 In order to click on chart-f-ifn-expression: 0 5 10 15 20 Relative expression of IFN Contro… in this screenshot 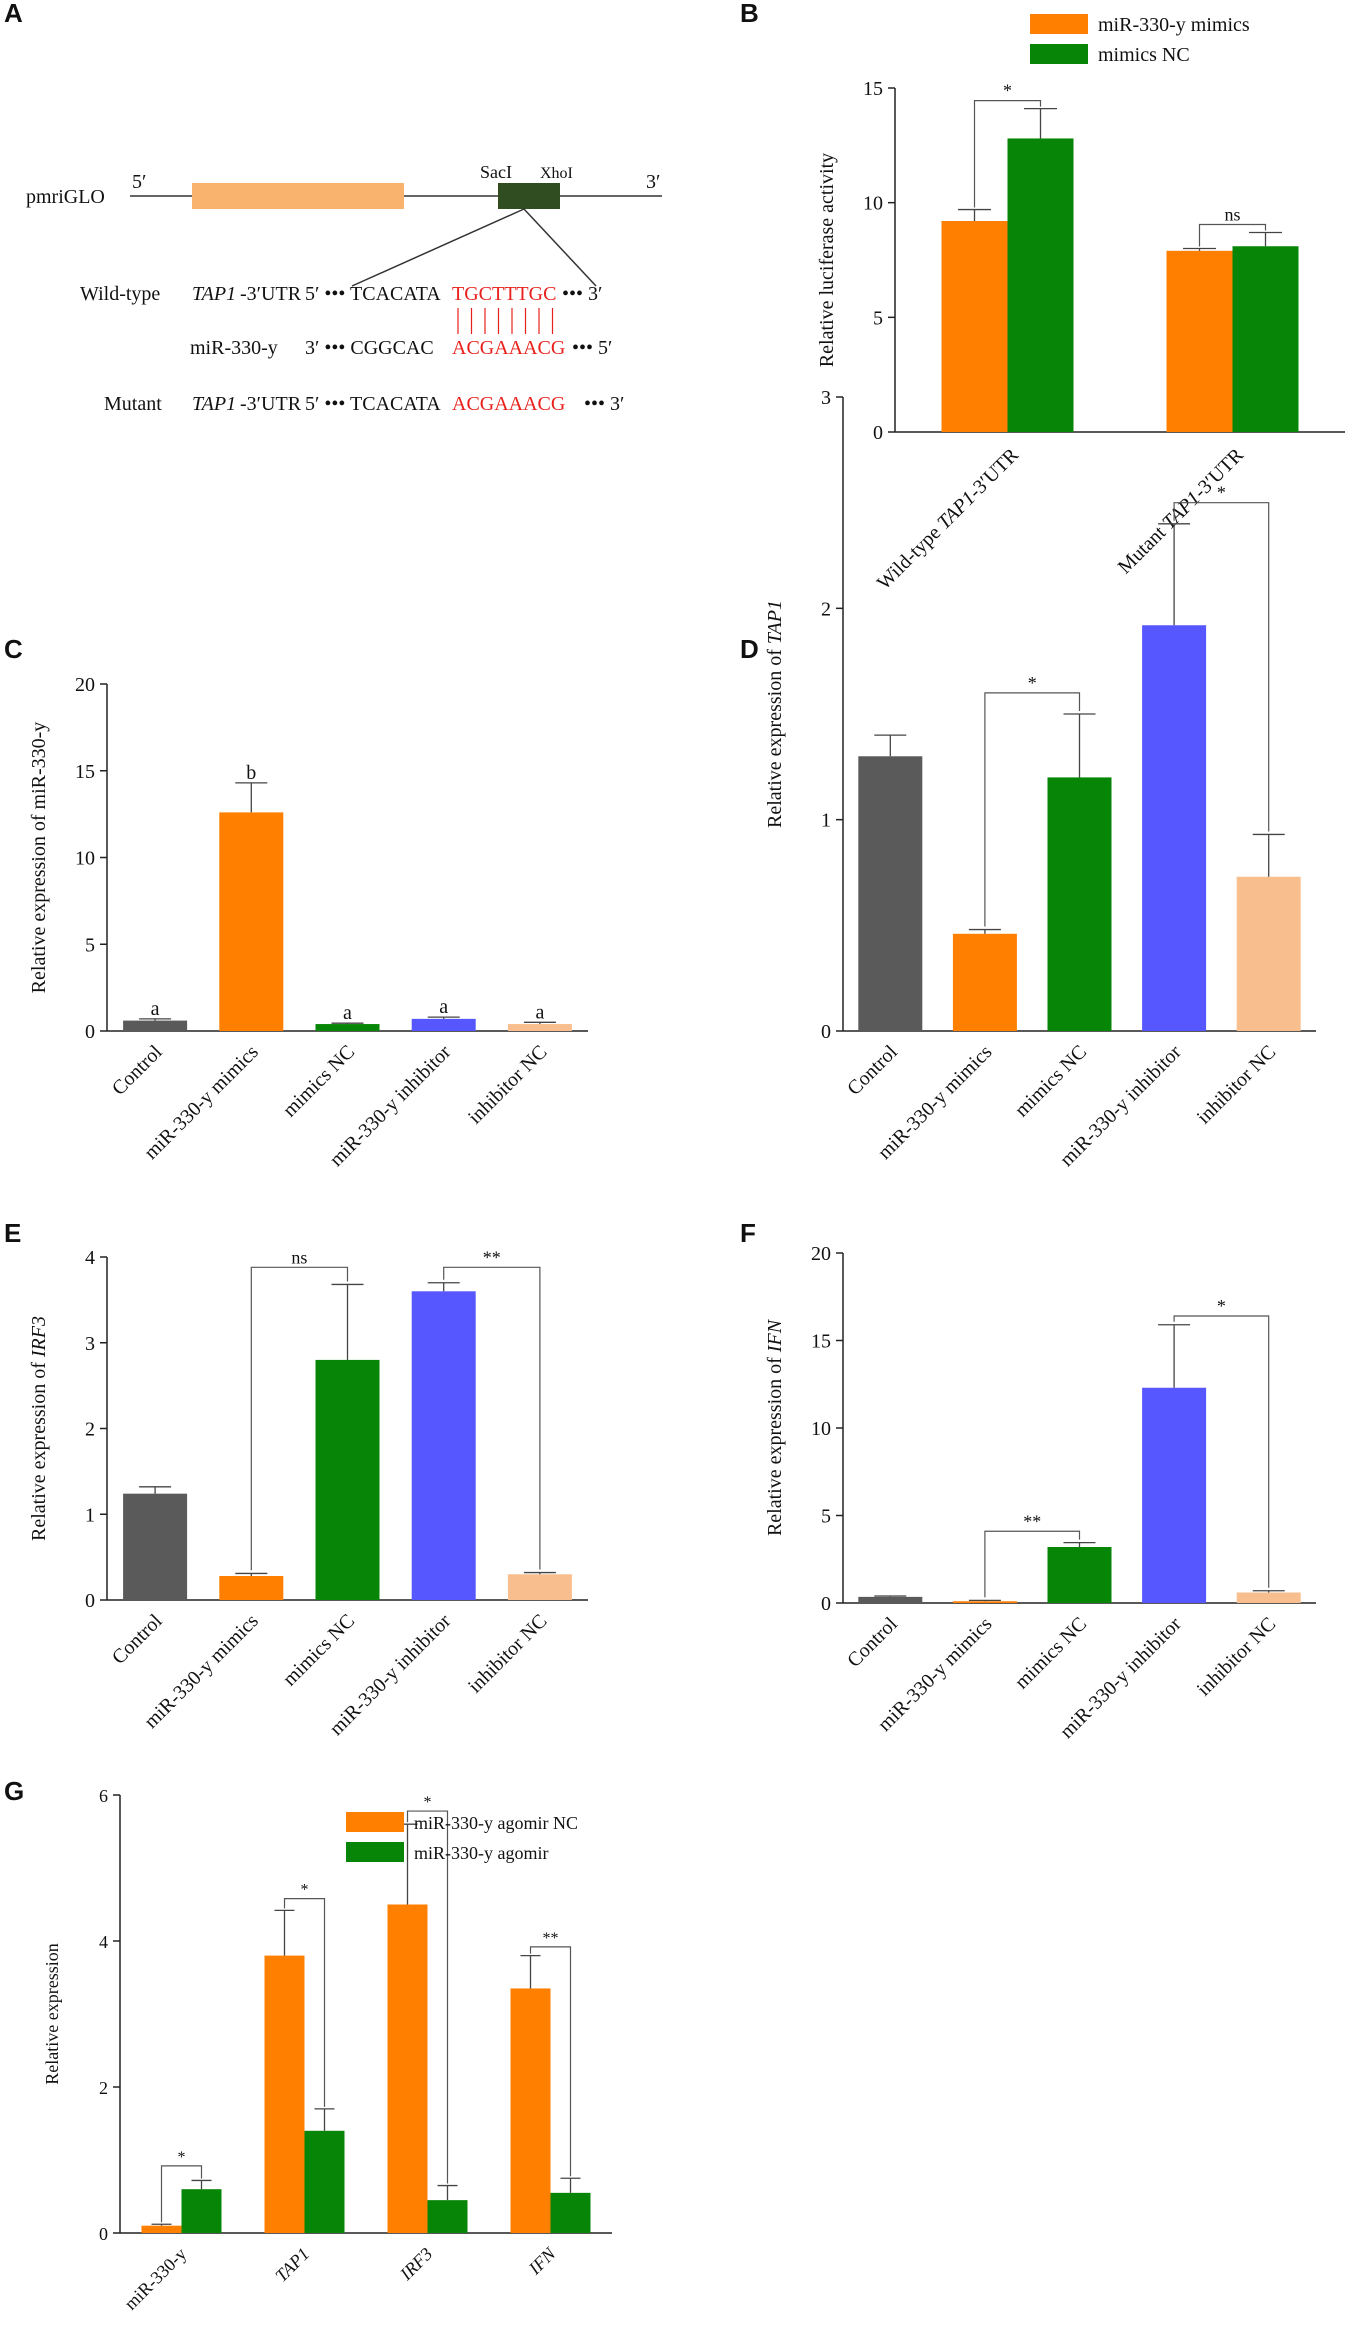, I will do `click(1040, 1493)`.